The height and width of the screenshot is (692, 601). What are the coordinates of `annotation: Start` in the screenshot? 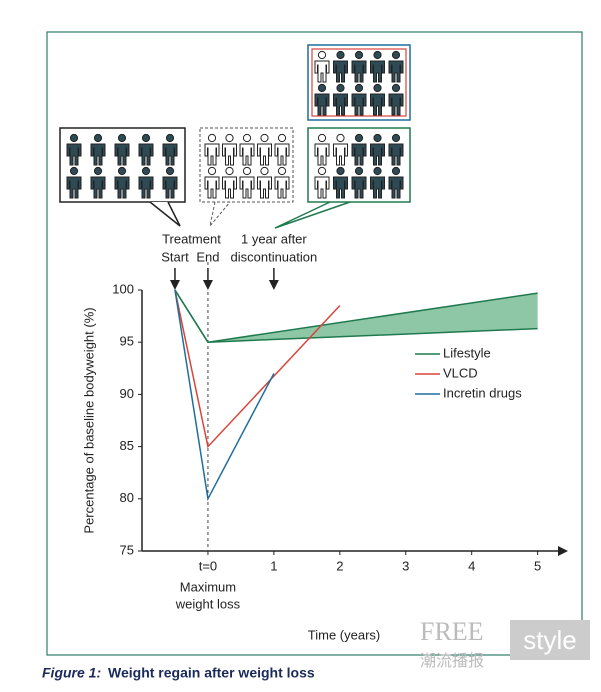 It's located at (175, 256).